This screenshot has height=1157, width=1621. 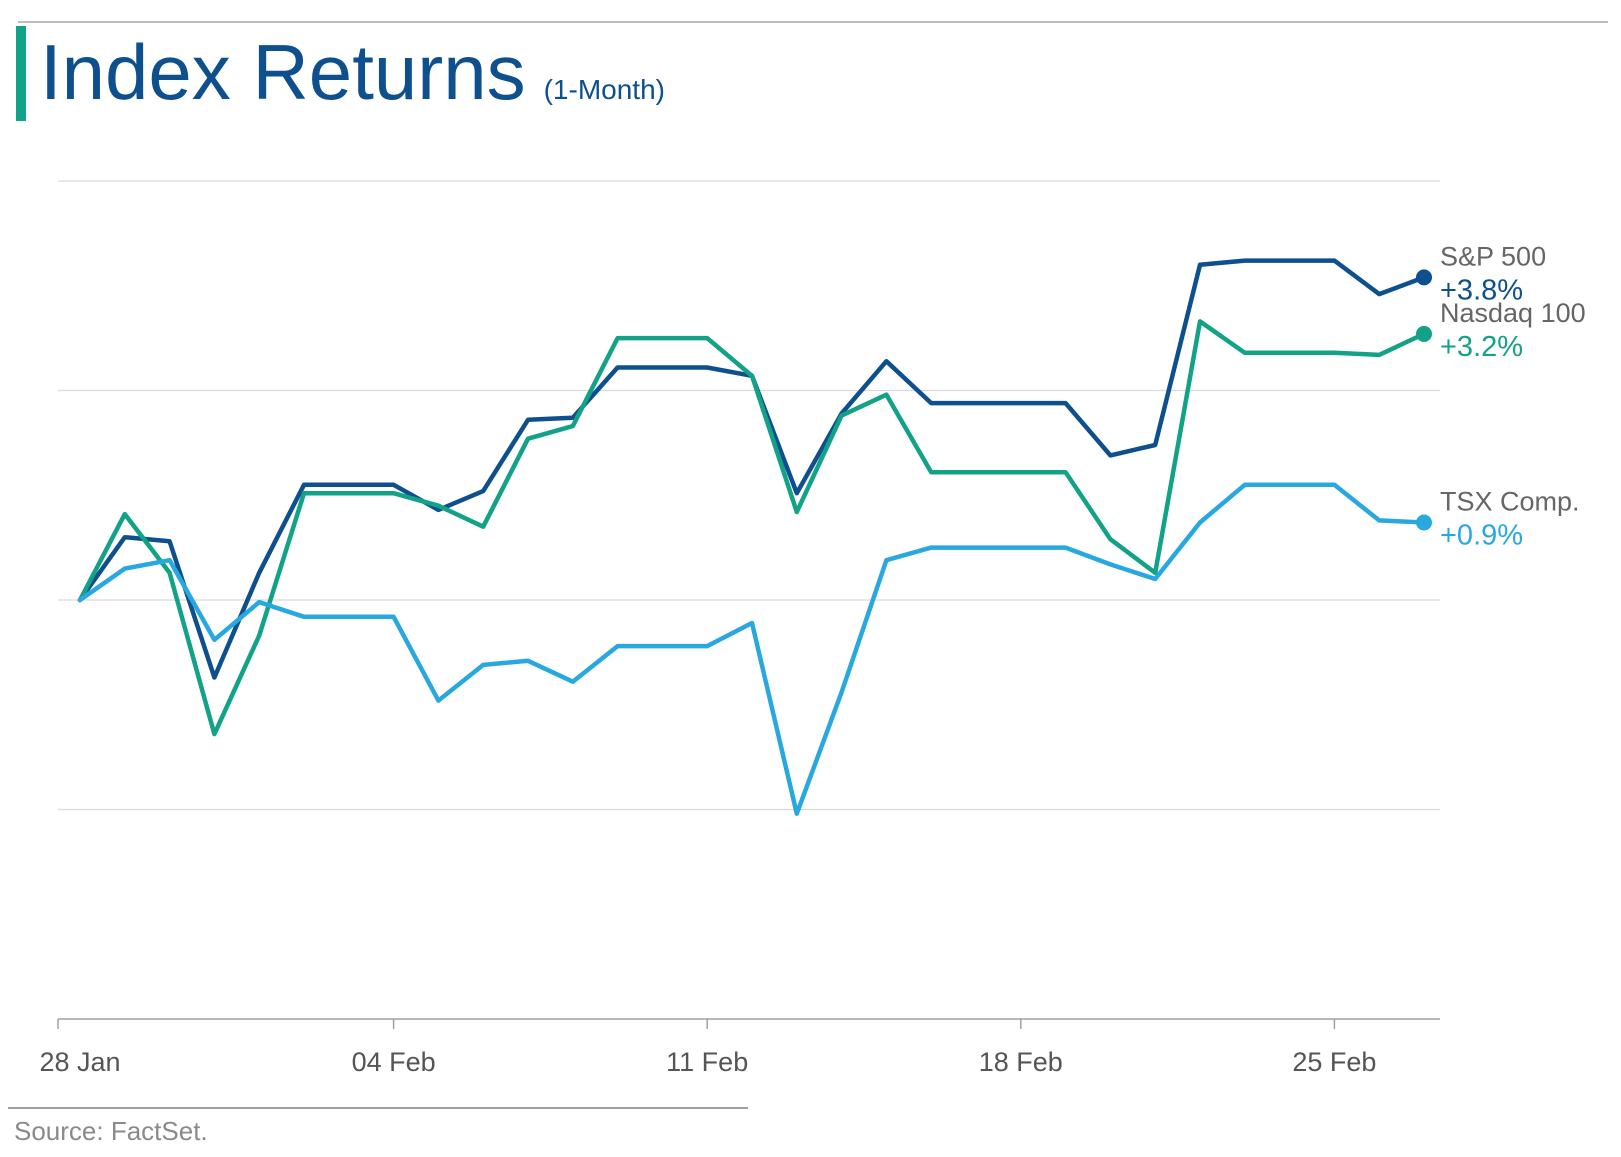 What do you see at coordinates (21, 73) in the screenshot?
I see `title-accent-bar` at bounding box center [21, 73].